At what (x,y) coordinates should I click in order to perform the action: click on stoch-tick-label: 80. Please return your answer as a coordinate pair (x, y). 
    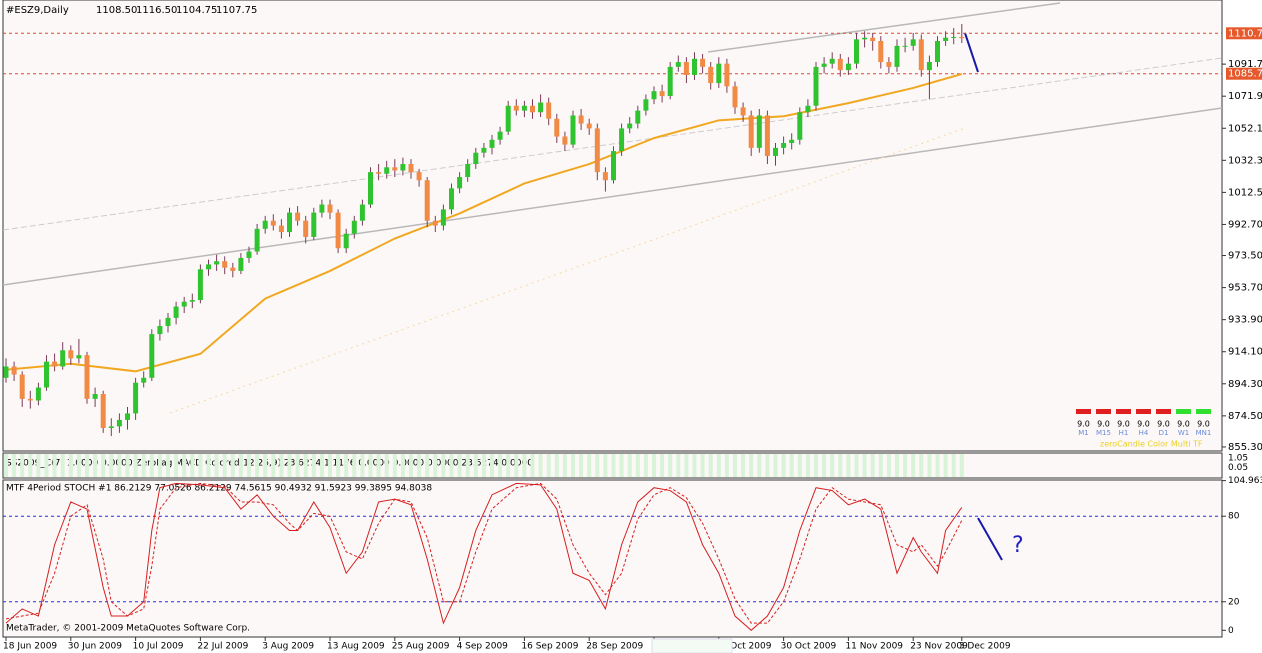
    Looking at the image, I should click on (1234, 517).